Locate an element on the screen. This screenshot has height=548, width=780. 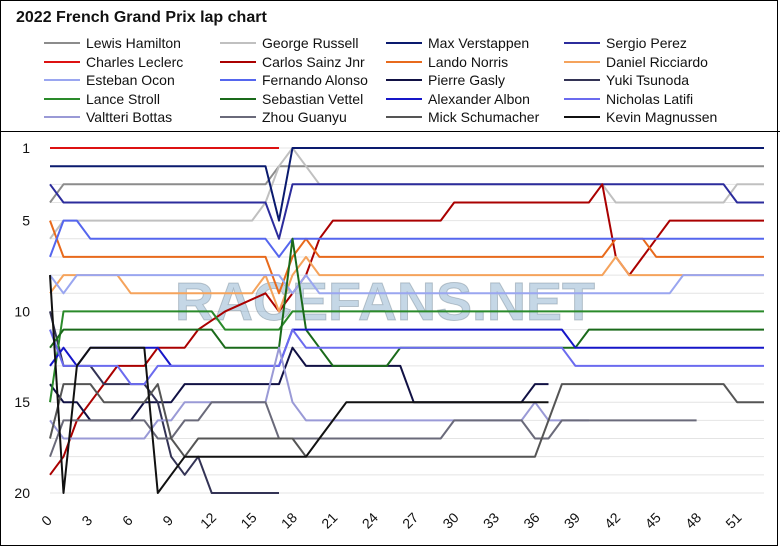
legend-item: George Russell is located at coordinates (289, 43).